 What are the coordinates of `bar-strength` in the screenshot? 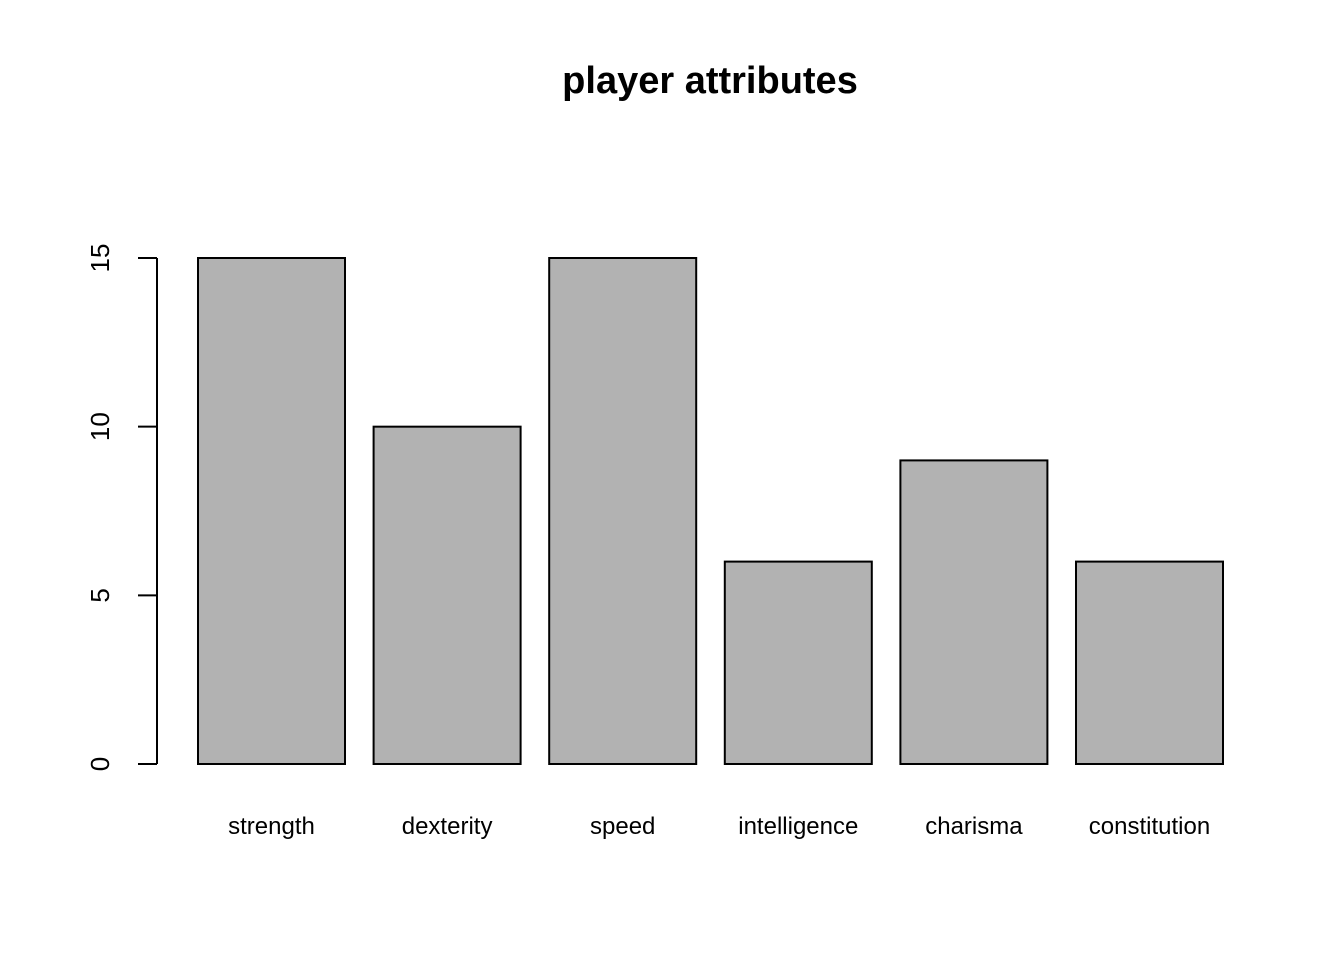 It's located at (271, 511).